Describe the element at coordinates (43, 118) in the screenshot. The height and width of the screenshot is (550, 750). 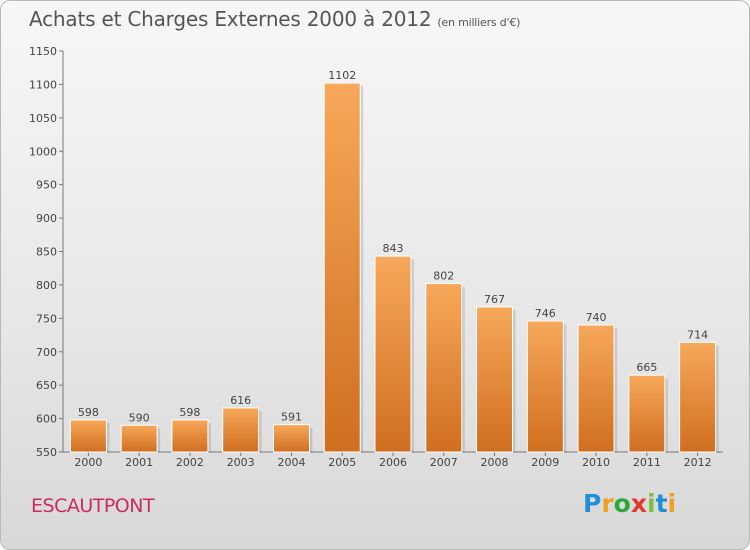
I see `y-tick-label: 1050` at that location.